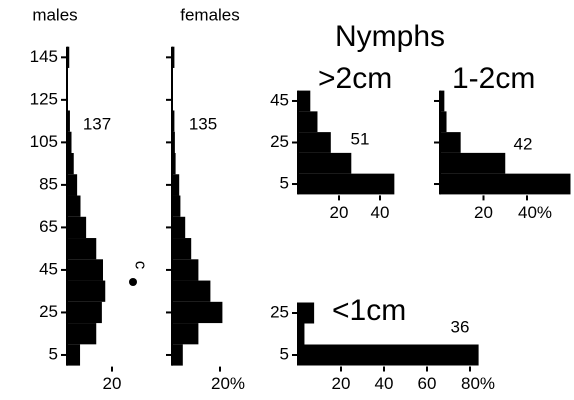 The width and height of the screenshot is (574, 400). What do you see at coordinates (54, 14) in the screenshot?
I see `panel-title: males` at bounding box center [54, 14].